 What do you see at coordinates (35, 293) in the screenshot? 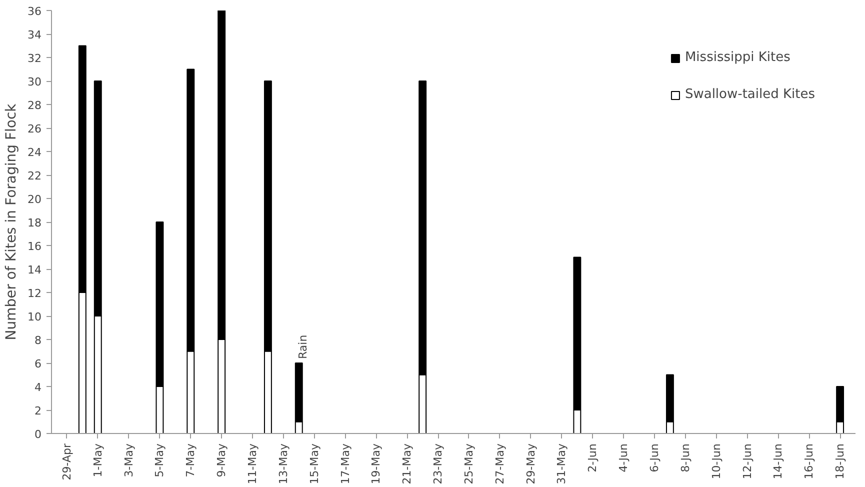
I see `y-tick-label: 12` at bounding box center [35, 293].